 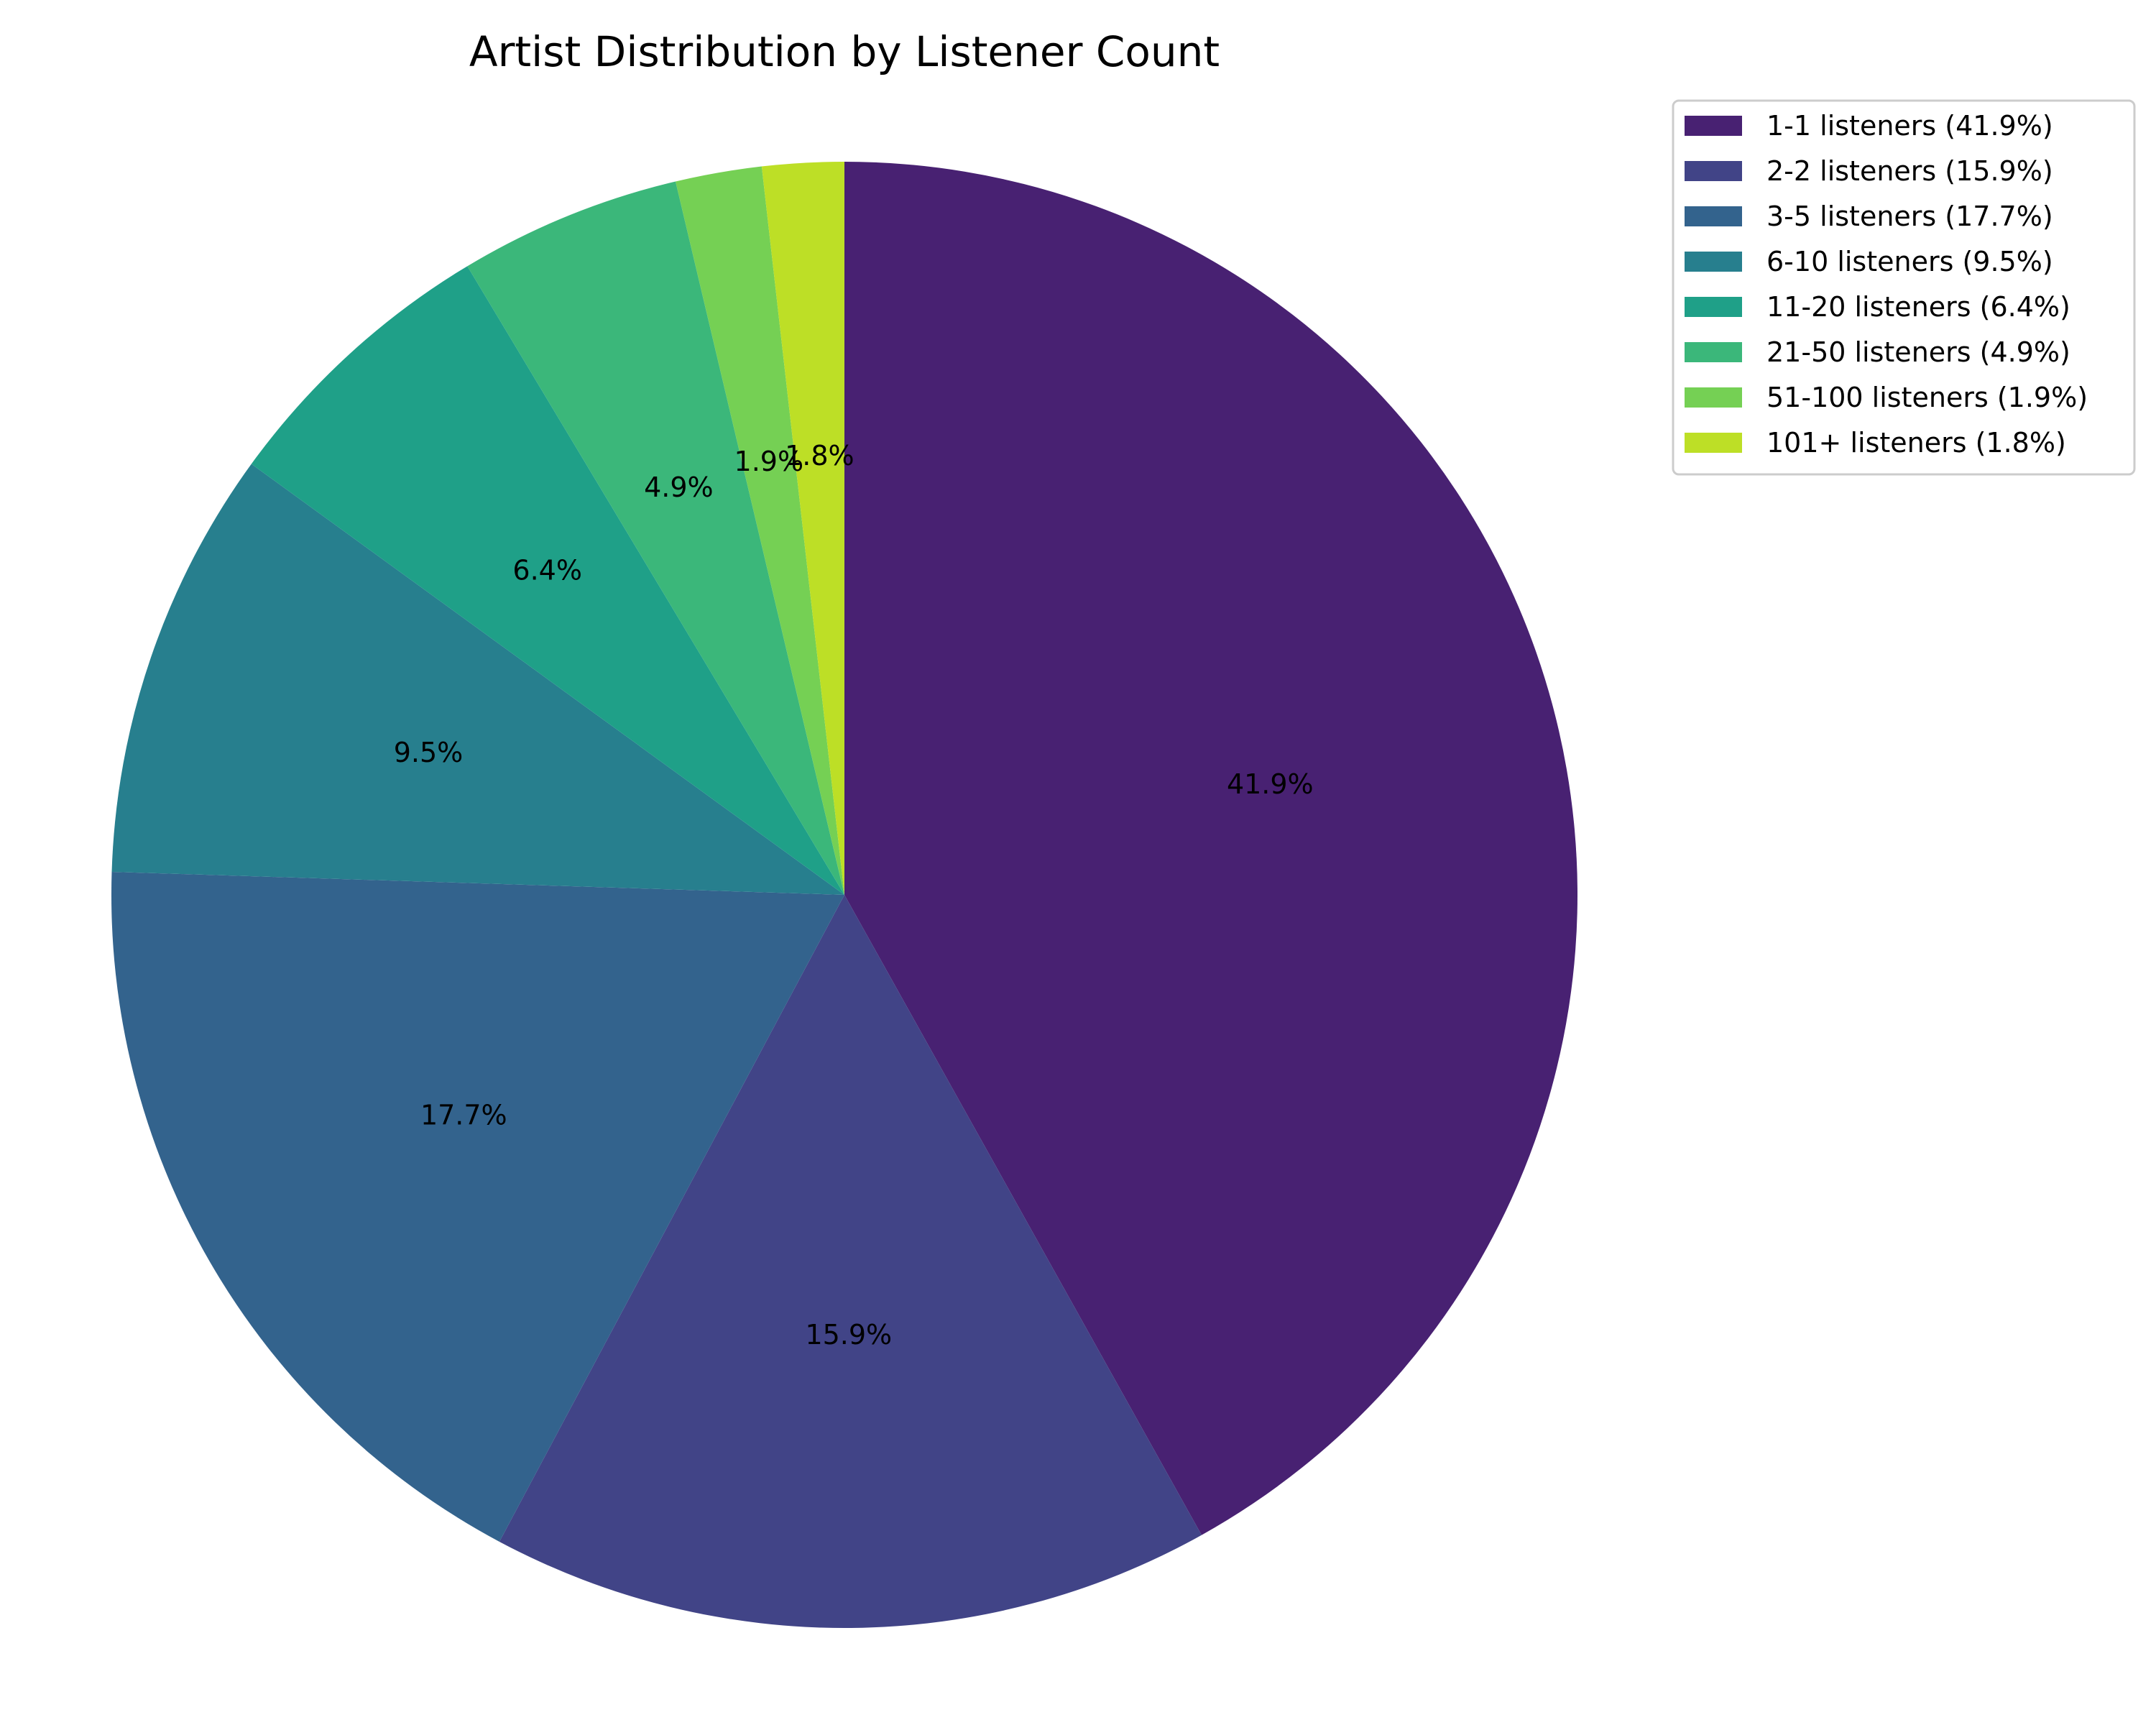 I want to click on legend-label: 51-100 listeners (1.9%), so click(x=1927, y=397).